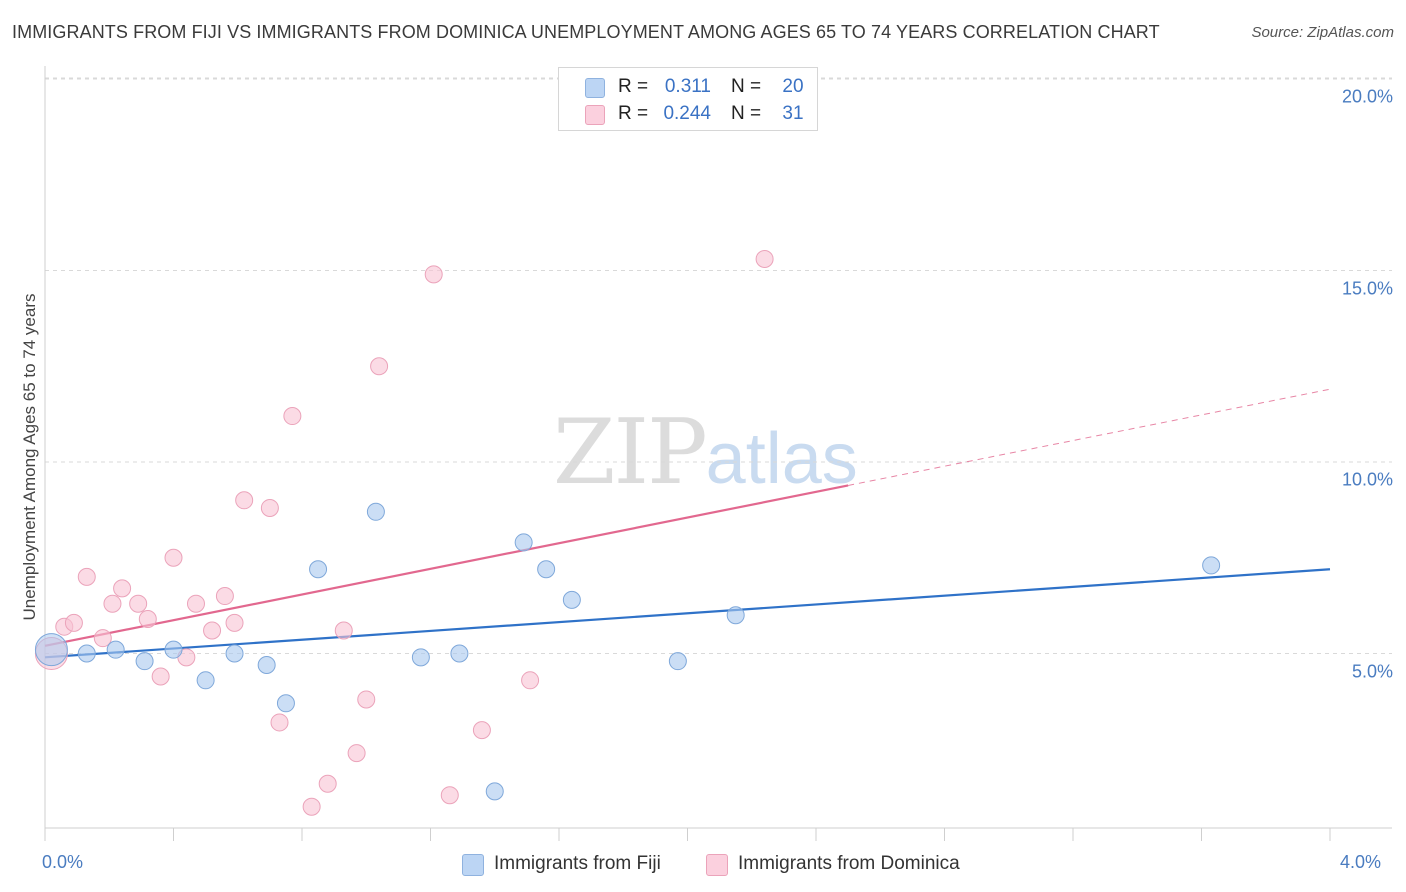  Describe the element at coordinates (1367, 96) in the screenshot. I see `y-tick-label: 20.0%` at that location.